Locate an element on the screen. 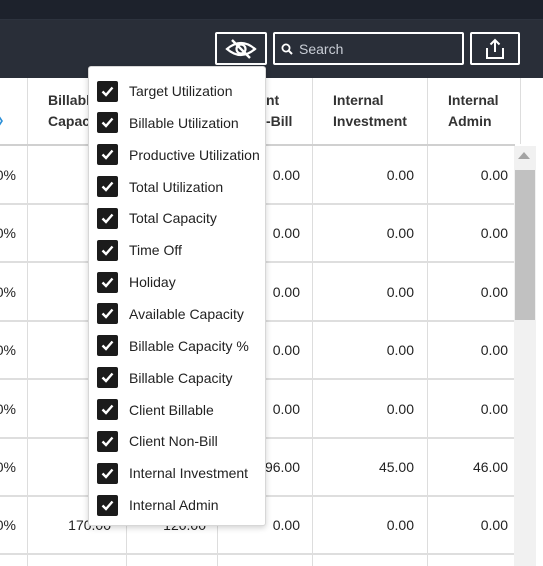 This screenshot has height=566, width=543. column-toggle-item: Client Billable is located at coordinates (178, 410).